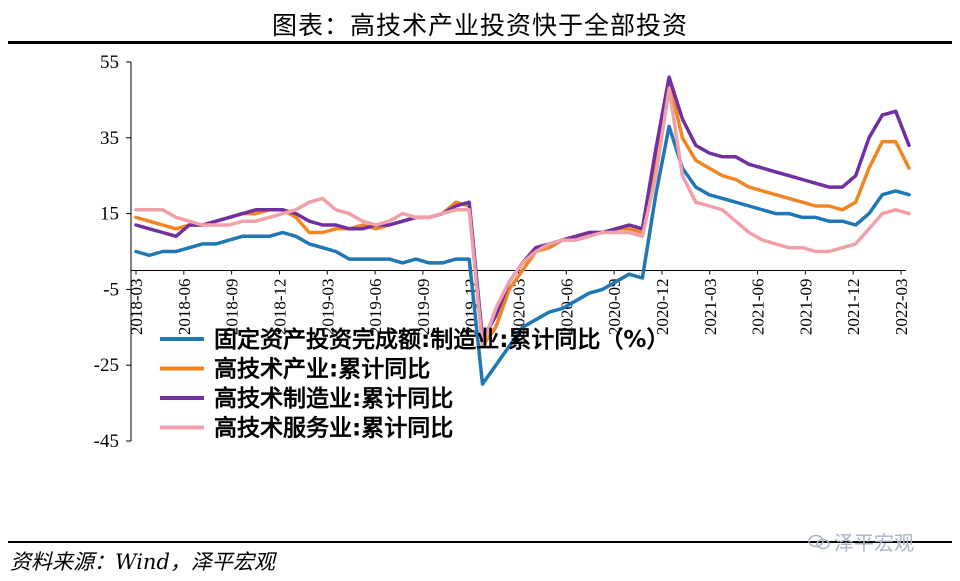 This screenshot has width=960, height=581. Describe the element at coordinates (853, 306) in the screenshot. I see `x-tick-label: 2021-12` at that location.